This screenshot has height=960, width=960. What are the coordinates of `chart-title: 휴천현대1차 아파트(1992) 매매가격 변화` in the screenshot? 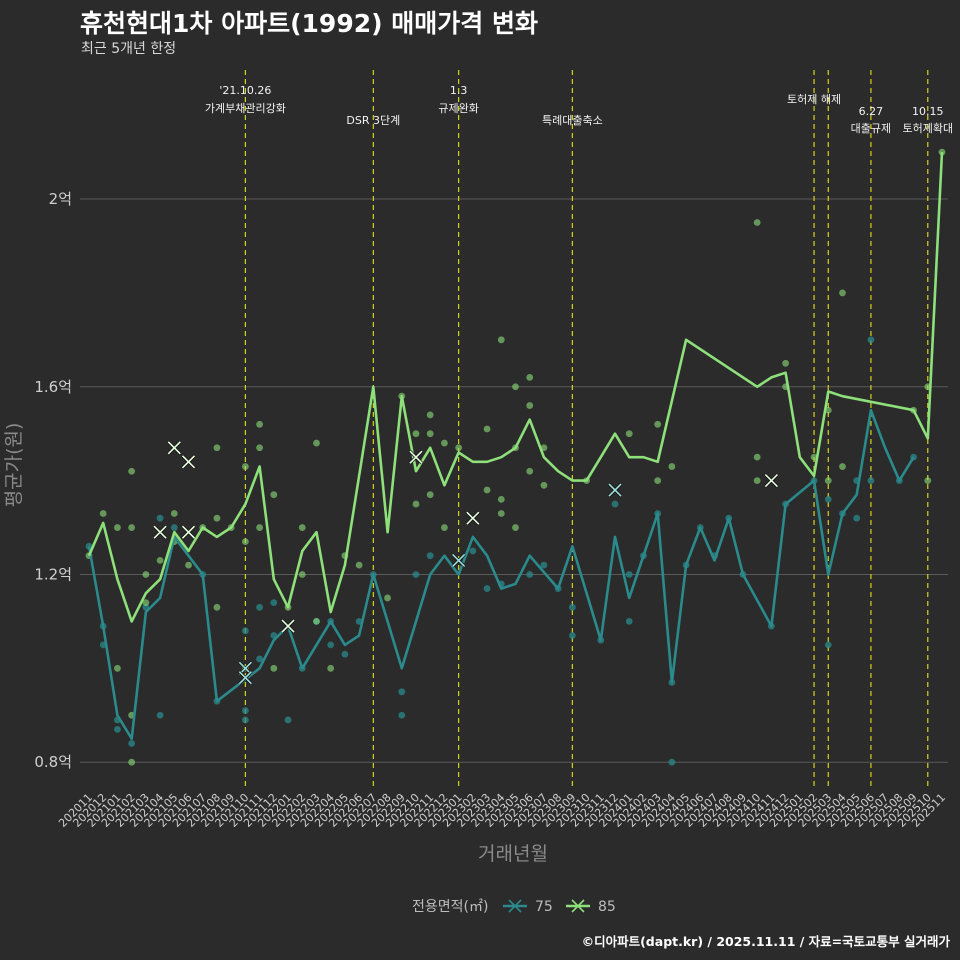 It's located at (309, 23).